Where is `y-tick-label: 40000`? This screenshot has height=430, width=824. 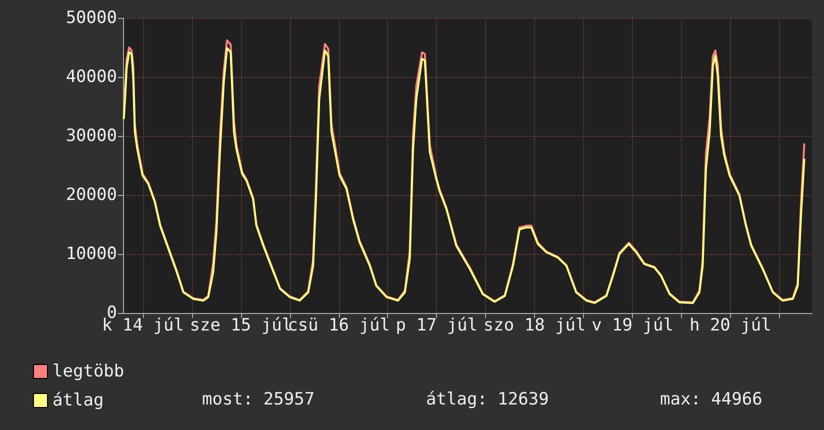
y-tick-label: 40000 is located at coordinates (91, 77).